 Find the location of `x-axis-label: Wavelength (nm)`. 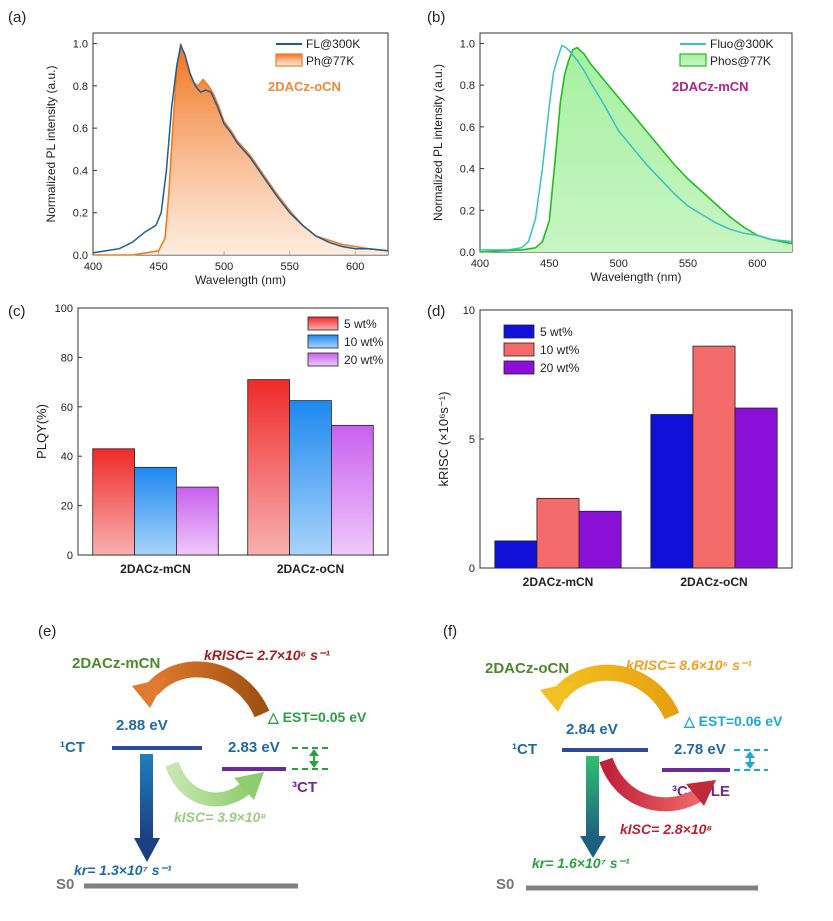

x-axis-label: Wavelength (nm) is located at coordinates (636, 277).